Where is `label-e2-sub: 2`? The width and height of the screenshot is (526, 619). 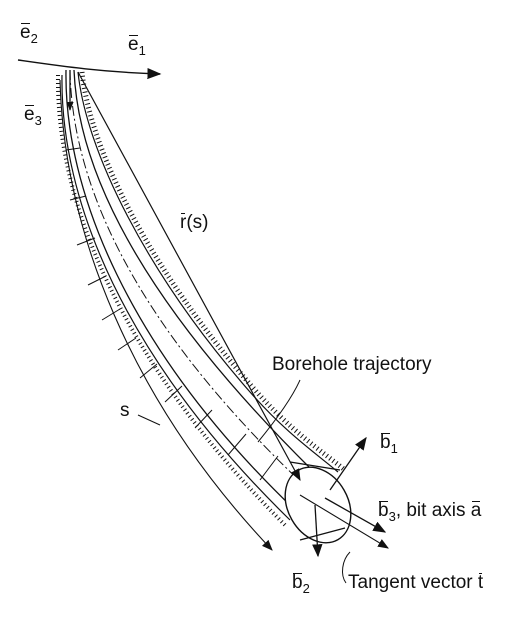 label-e2-sub: 2 is located at coordinates (34, 38).